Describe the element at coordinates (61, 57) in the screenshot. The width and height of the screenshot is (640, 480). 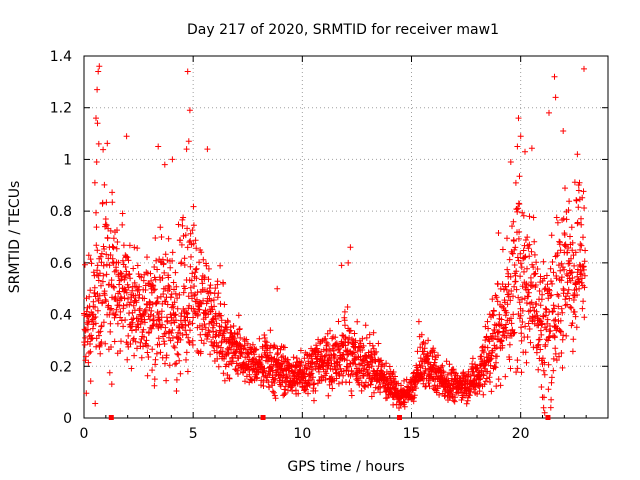
I see `y-tick-label: 1.4` at that location.